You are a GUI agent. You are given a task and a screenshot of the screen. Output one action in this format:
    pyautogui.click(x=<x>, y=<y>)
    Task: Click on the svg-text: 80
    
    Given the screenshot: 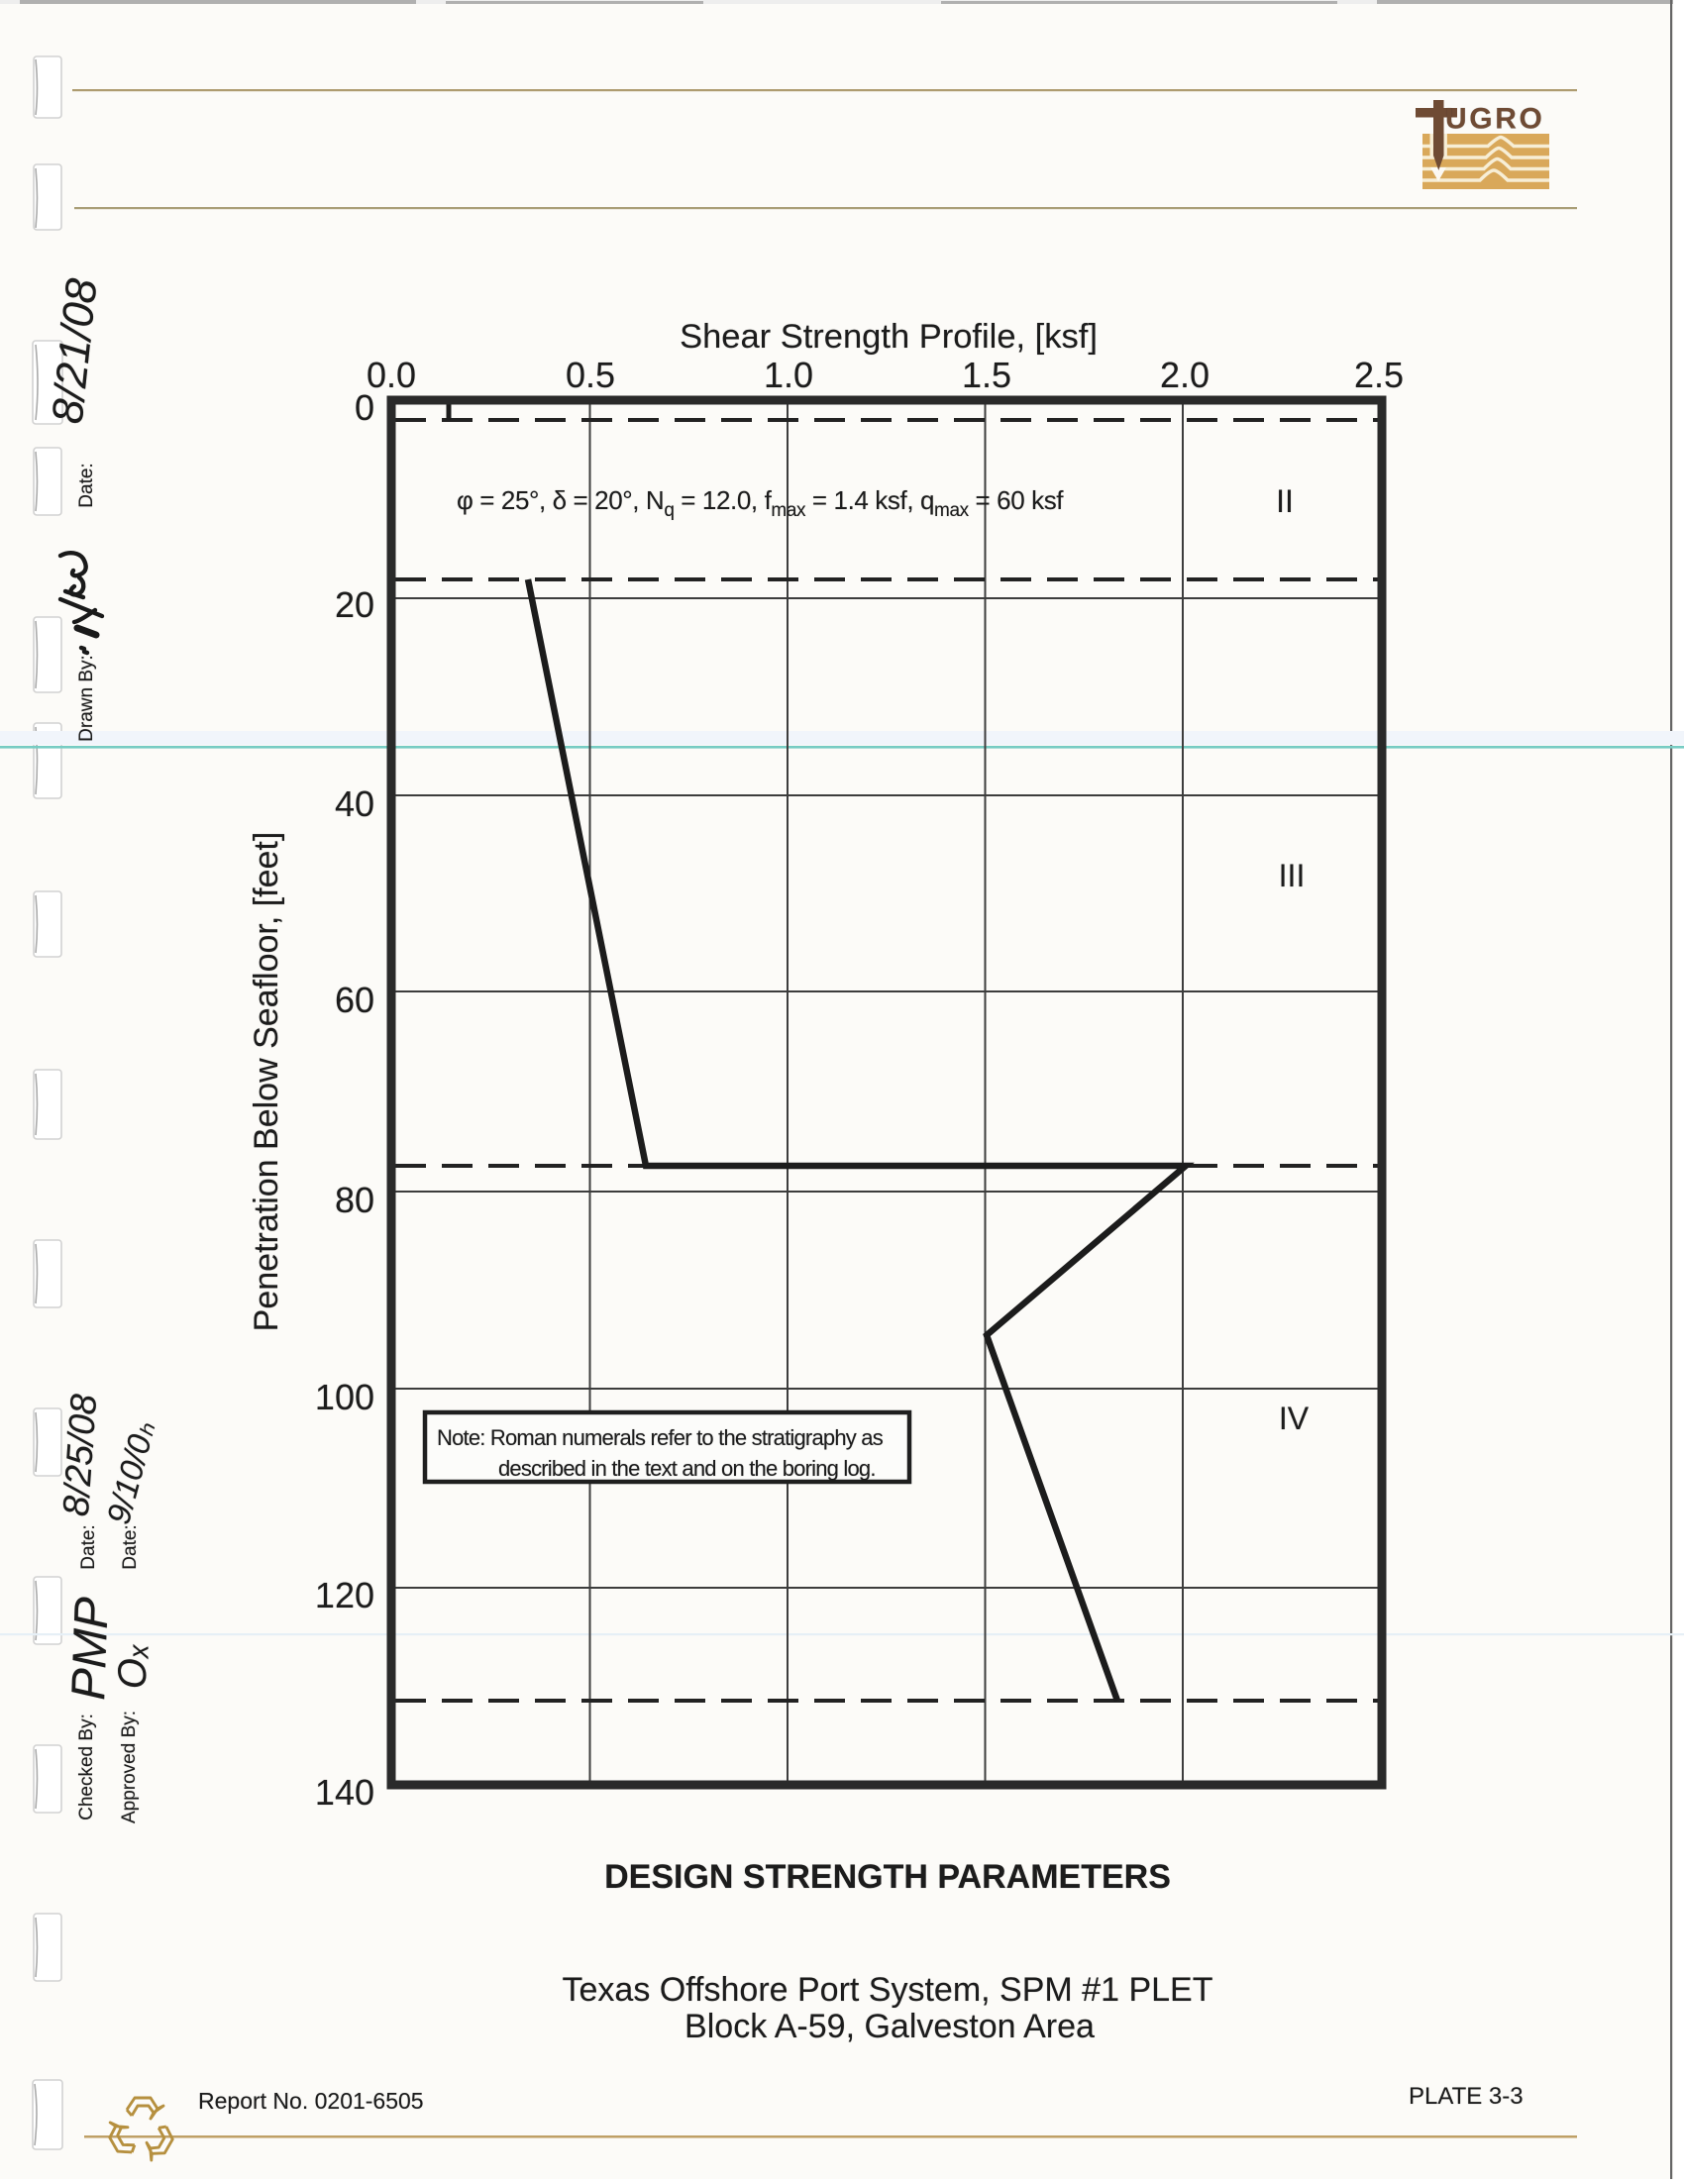 What is the action you would take?
    pyautogui.click(x=354, y=1200)
    